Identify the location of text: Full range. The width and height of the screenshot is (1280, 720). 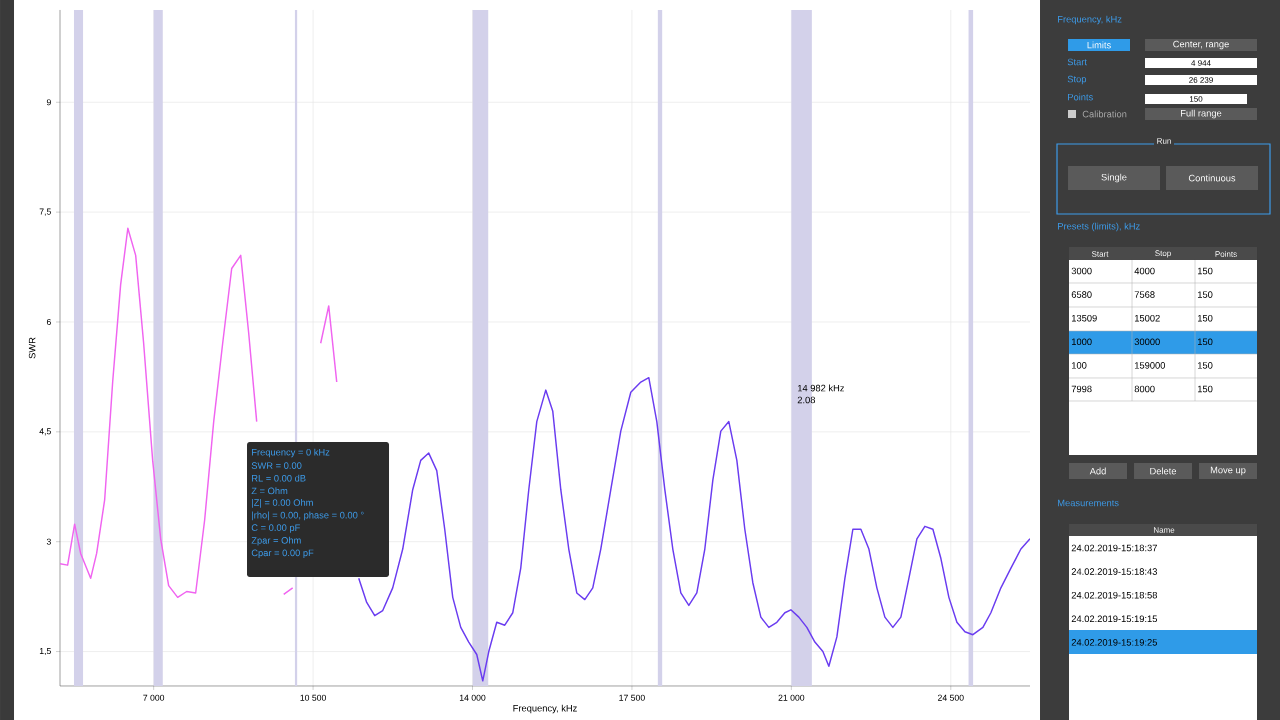
(1201, 114).